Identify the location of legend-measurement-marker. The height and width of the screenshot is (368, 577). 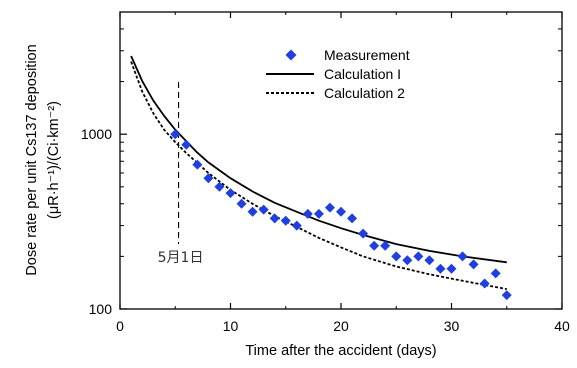
(291, 55).